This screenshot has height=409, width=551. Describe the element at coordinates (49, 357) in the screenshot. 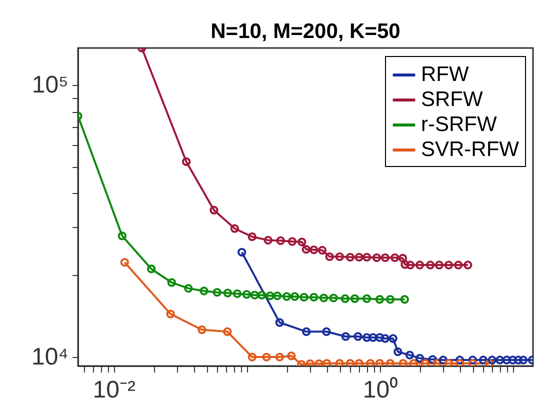

I see `y-tick-label: 10⁴` at that location.